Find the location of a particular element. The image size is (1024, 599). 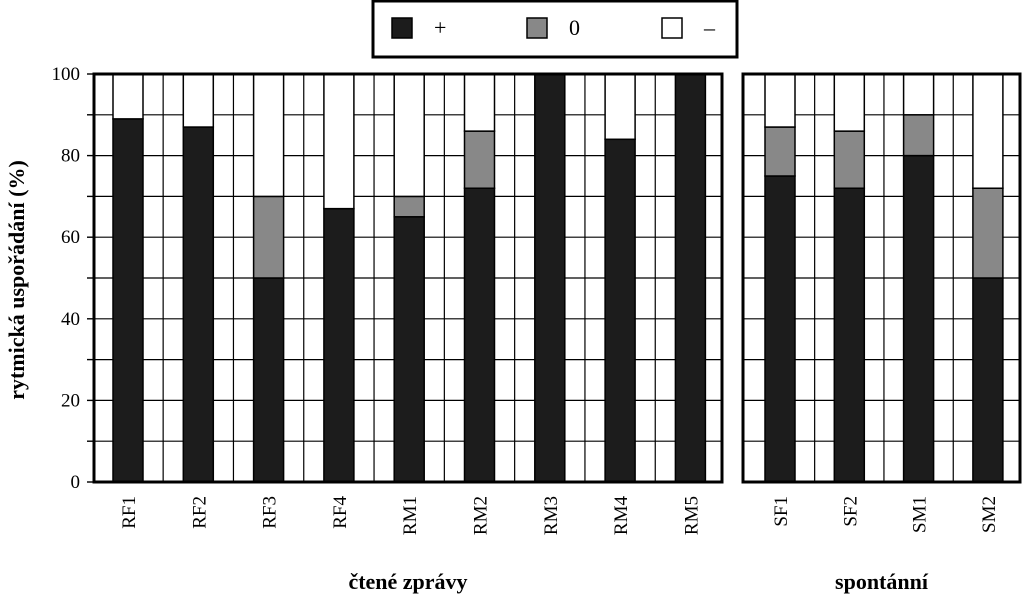

legend-label: + is located at coordinates (440, 27).